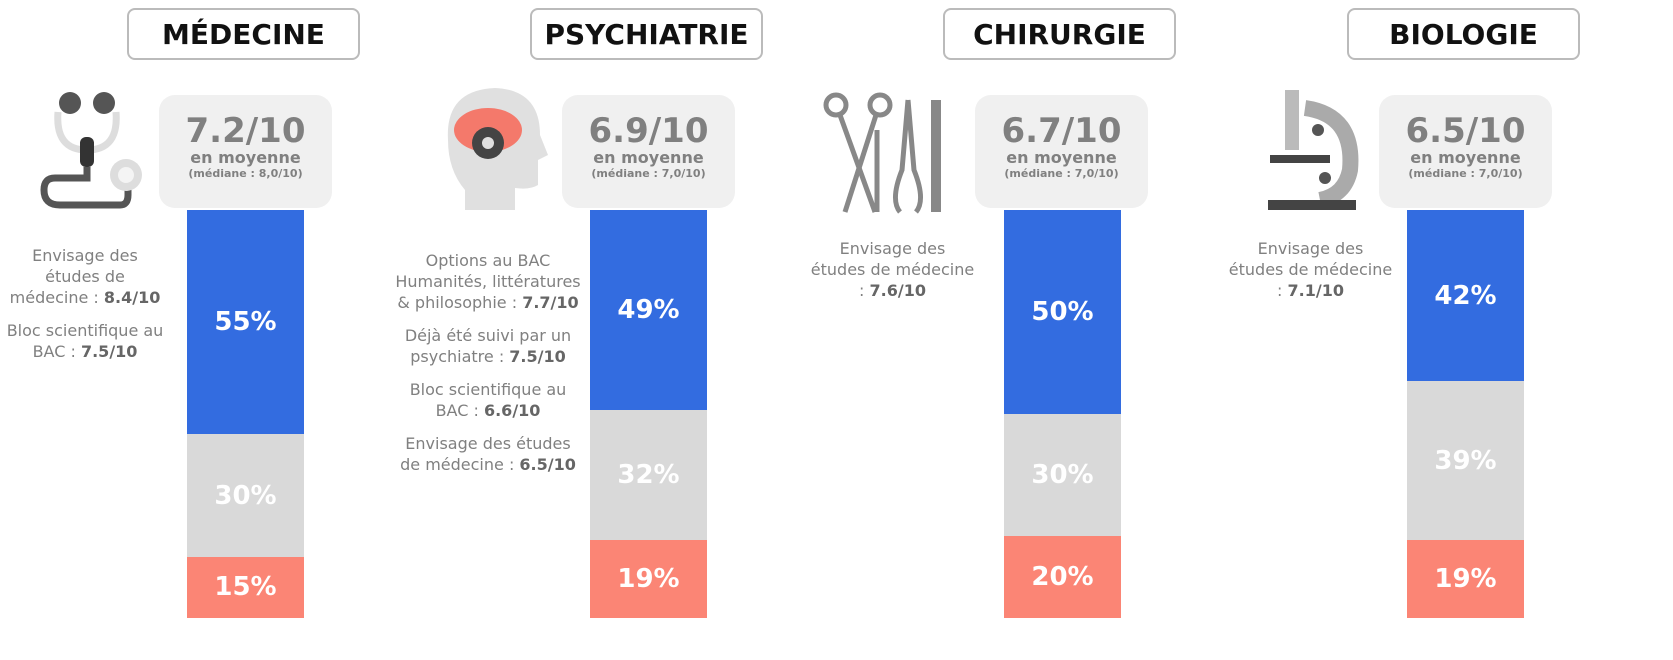 This screenshot has width=1673, height=660. Describe the element at coordinates (897, 290) in the screenshot. I see `note-score: 7.6/10` at that location.